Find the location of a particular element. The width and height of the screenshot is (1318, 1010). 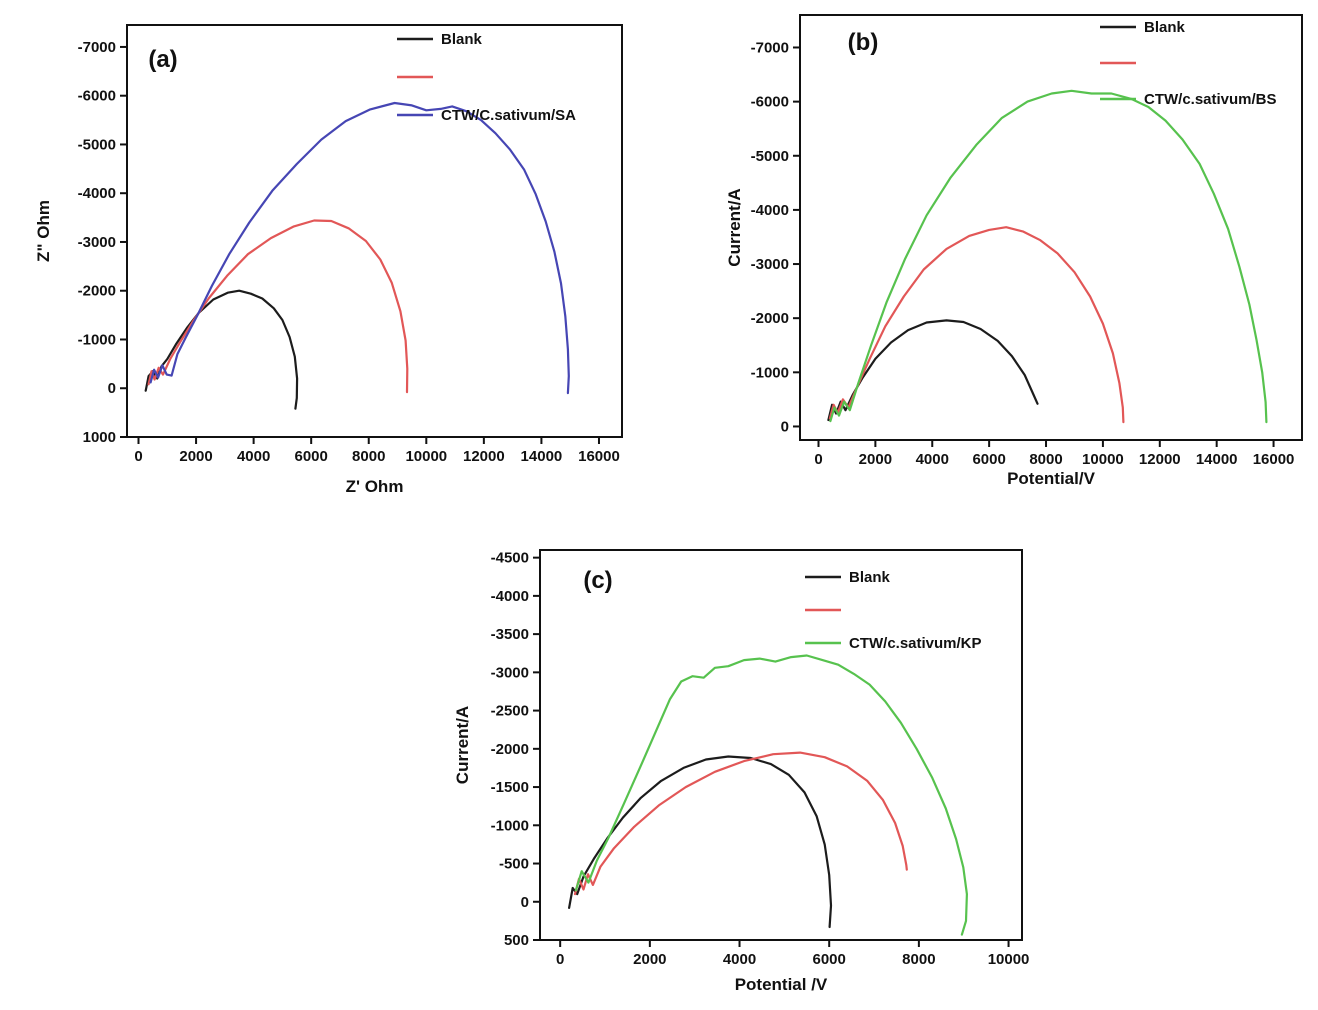

x-axis-label: Z' Ohm is located at coordinates (375, 486).